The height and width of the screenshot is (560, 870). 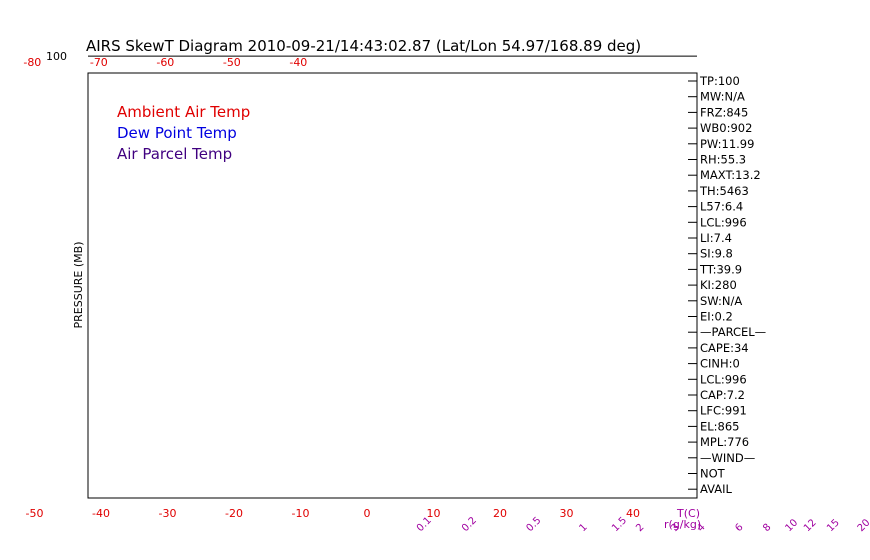 I want to click on bottom-temp-tick-label: 40, so click(x=633, y=513).